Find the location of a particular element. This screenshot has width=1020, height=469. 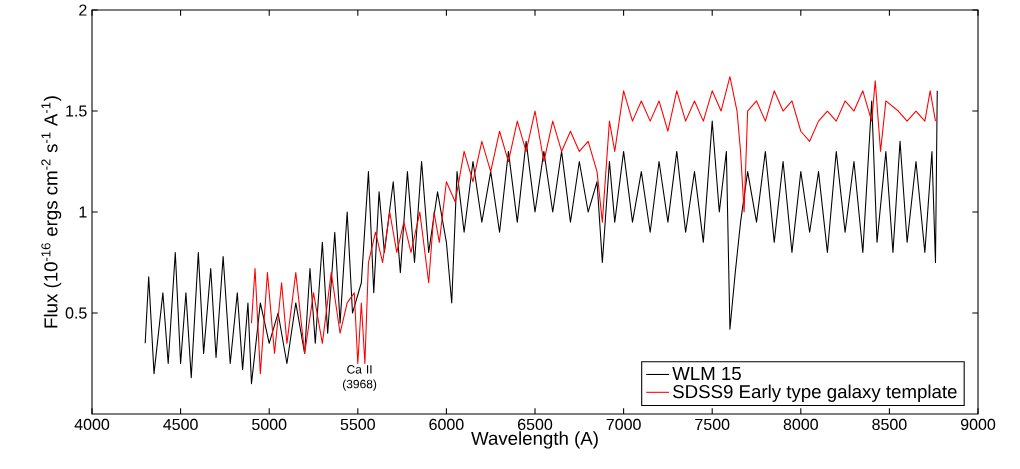

y-tick-label: 2 is located at coordinates (83, 10).